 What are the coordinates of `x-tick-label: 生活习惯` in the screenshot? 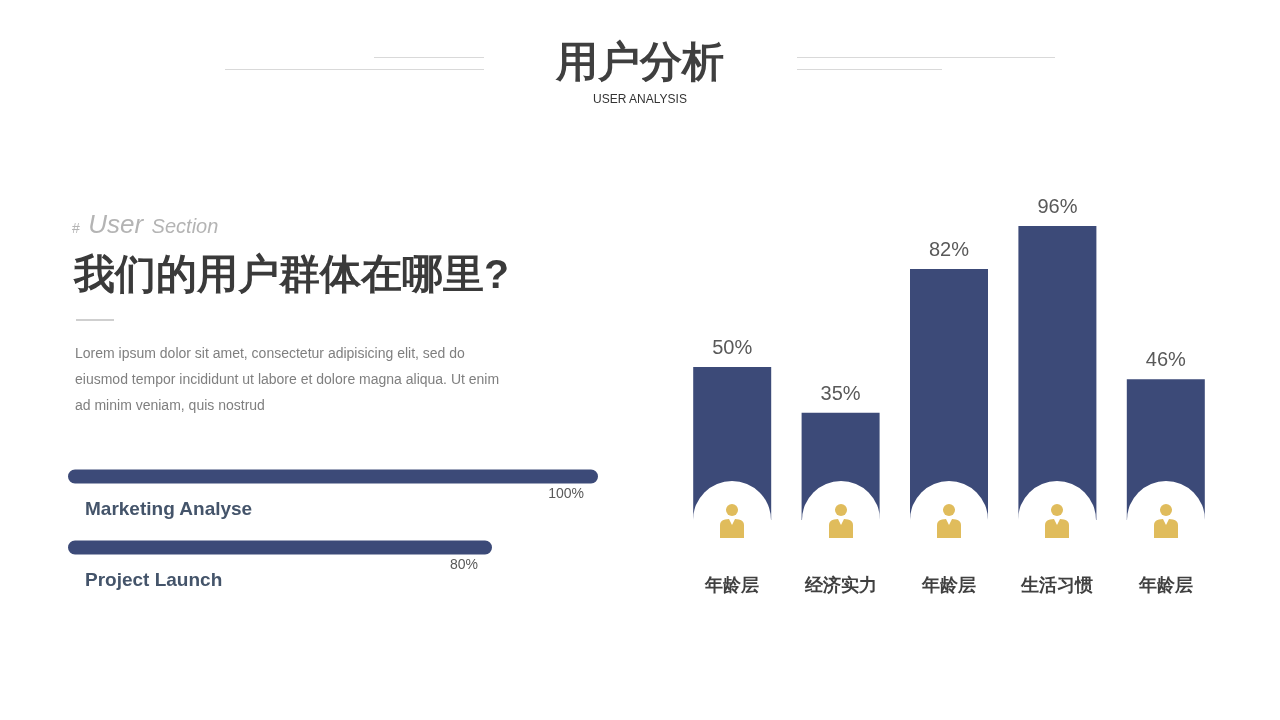 It's located at (1057, 585).